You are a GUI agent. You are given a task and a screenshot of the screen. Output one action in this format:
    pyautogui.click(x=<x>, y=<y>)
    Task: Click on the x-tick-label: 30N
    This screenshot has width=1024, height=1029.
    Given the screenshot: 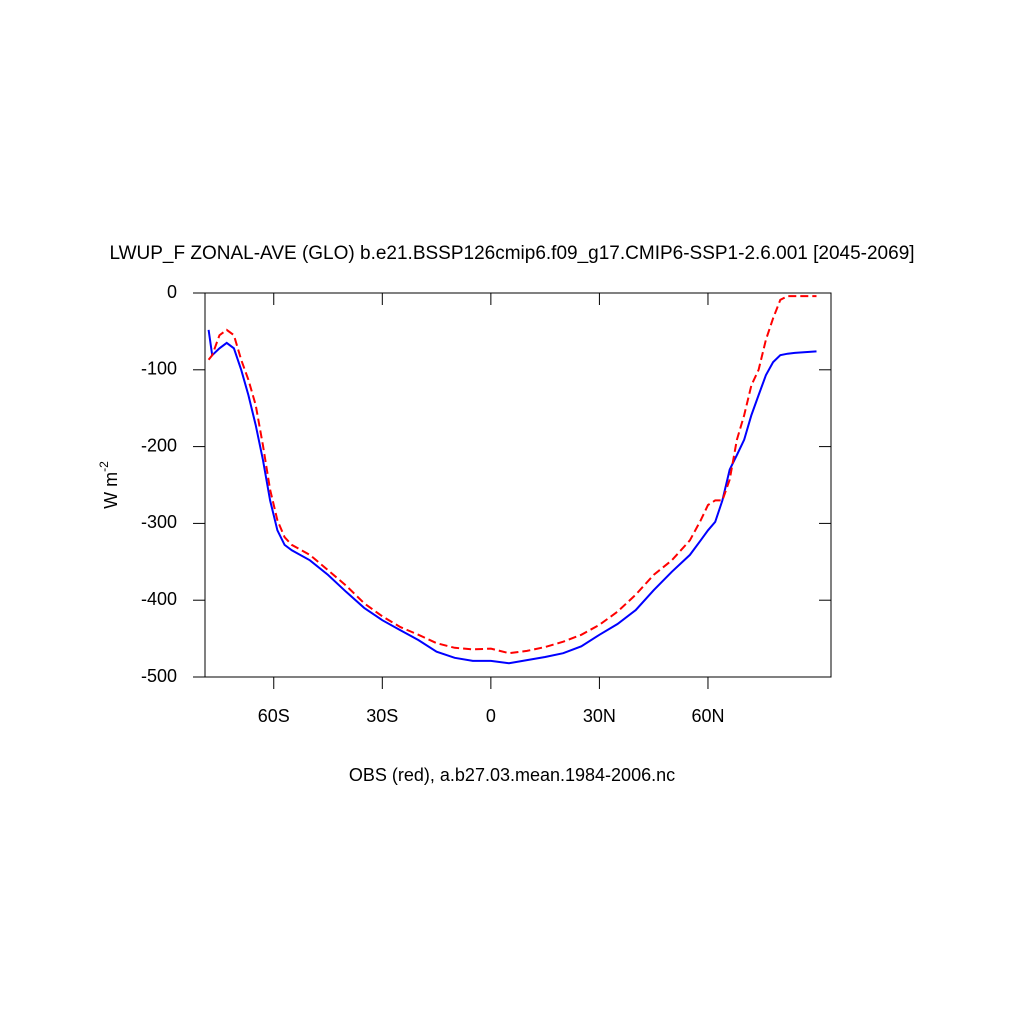 What is the action you would take?
    pyautogui.click(x=599, y=716)
    